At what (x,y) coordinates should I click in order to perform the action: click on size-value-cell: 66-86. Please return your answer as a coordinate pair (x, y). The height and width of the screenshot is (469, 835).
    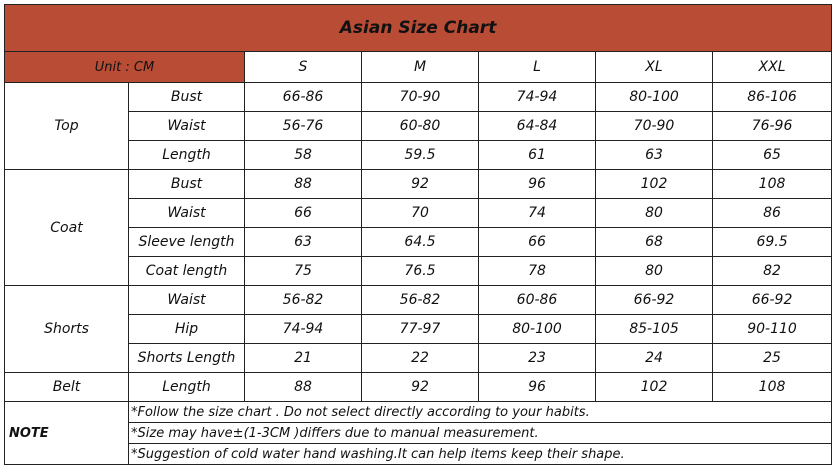
    Looking at the image, I should click on (303, 97).